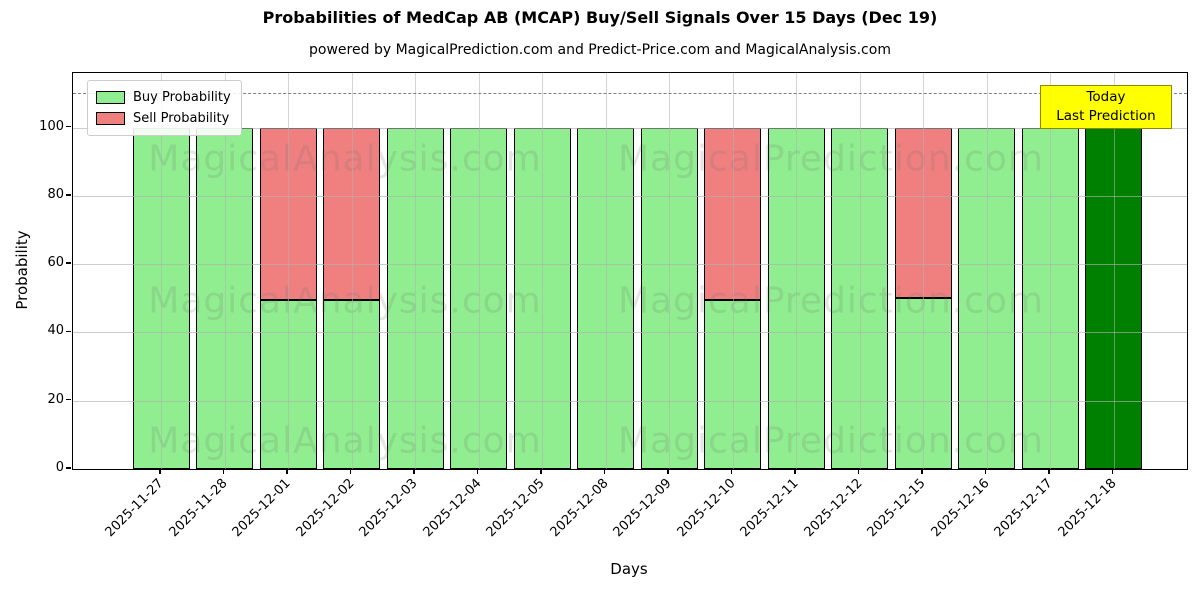 This screenshot has width=1200, height=600. Describe the element at coordinates (55, 263) in the screenshot. I see `y-tick-label-60: 60` at that location.